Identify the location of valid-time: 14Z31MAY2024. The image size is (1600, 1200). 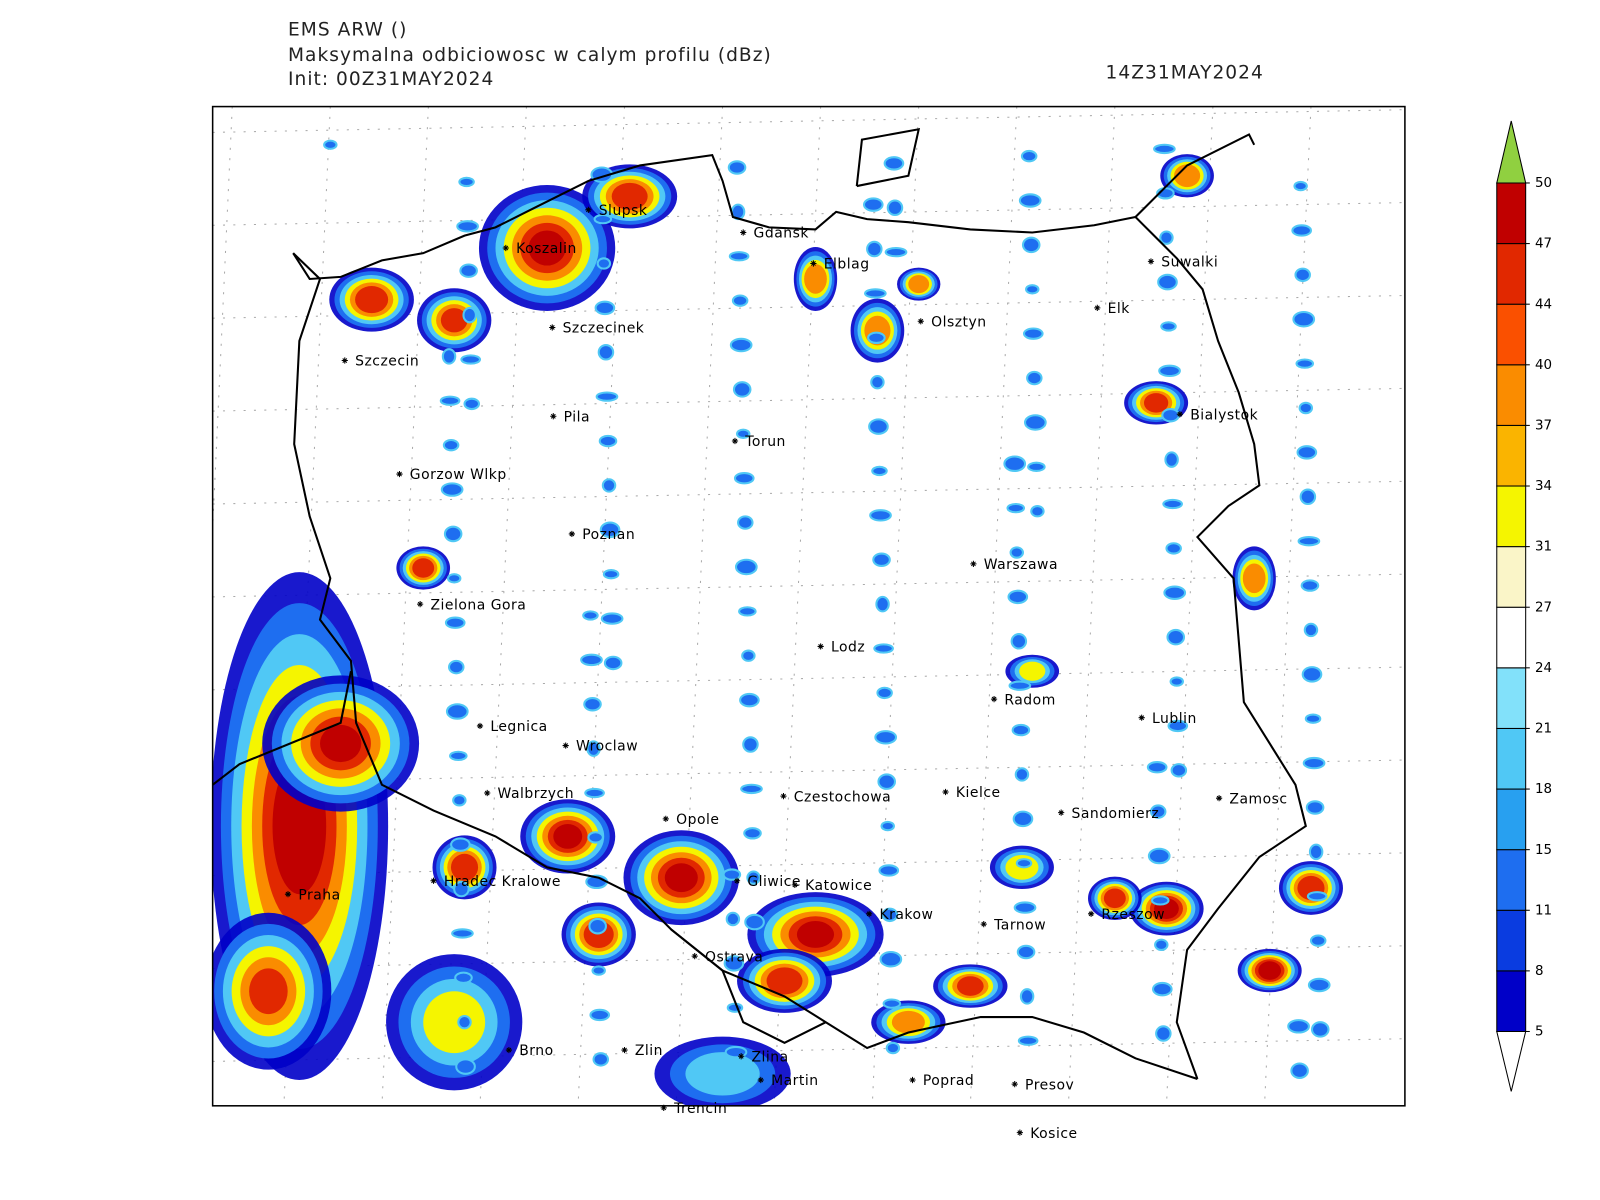
(1185, 73).